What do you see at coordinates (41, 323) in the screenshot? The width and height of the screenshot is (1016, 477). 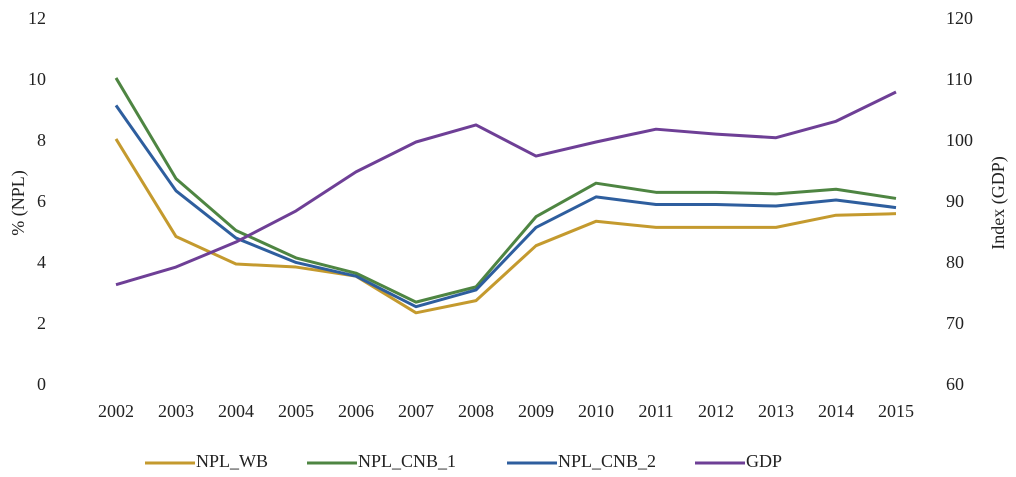 I see `y-tick-label: 2` at bounding box center [41, 323].